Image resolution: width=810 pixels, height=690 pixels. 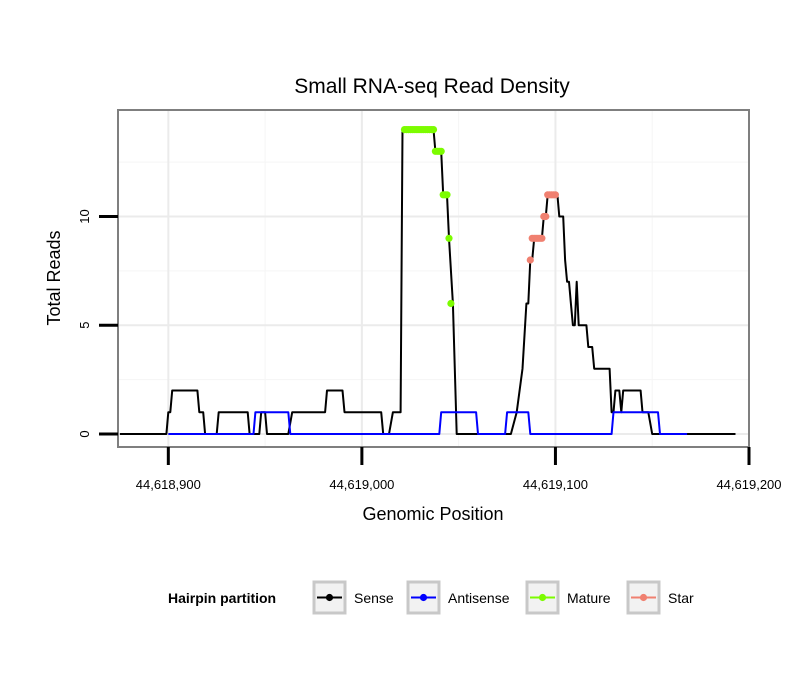 What do you see at coordinates (97, 323) in the screenshot?
I see `y-axis: 0 5 10` at bounding box center [97, 323].